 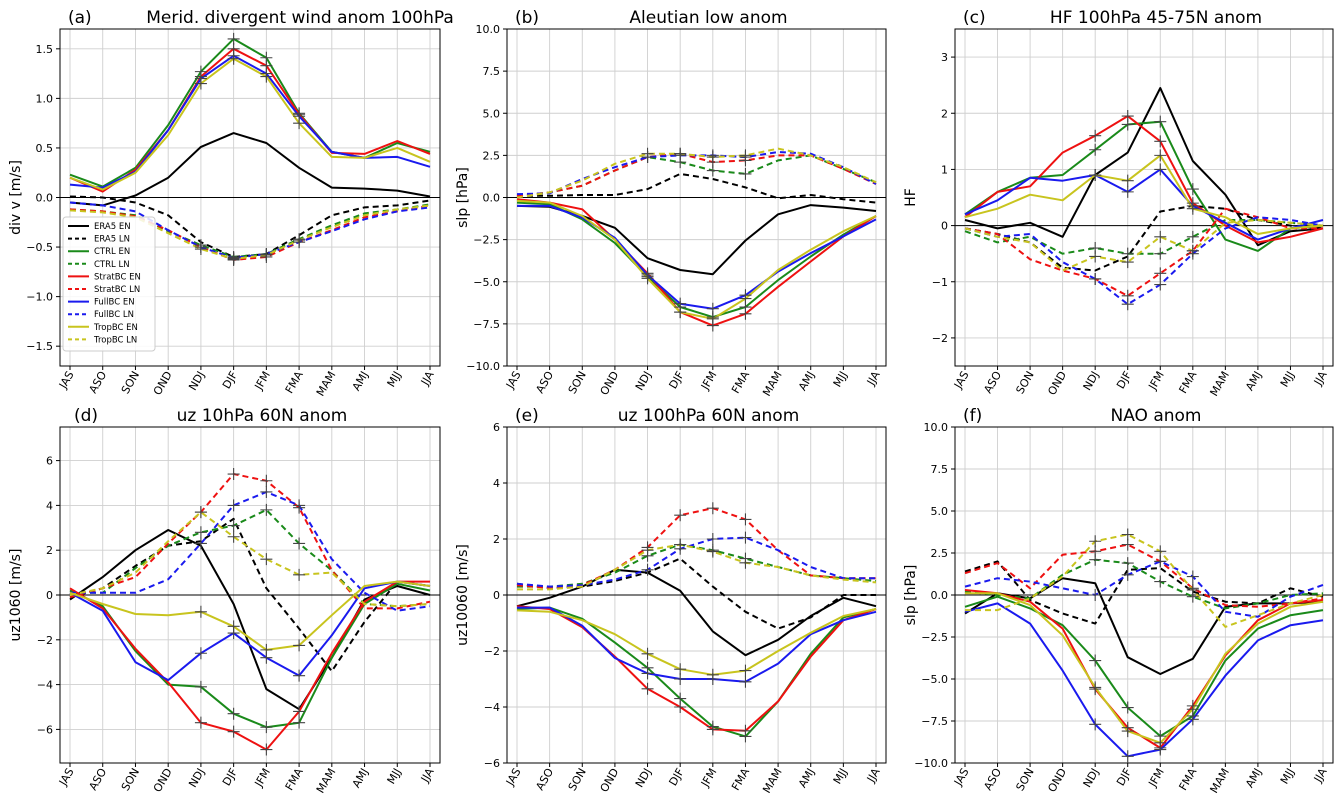 What do you see at coordinates (934, 637) in the screenshot?
I see `y-tick-label: −2.5` at bounding box center [934, 637].